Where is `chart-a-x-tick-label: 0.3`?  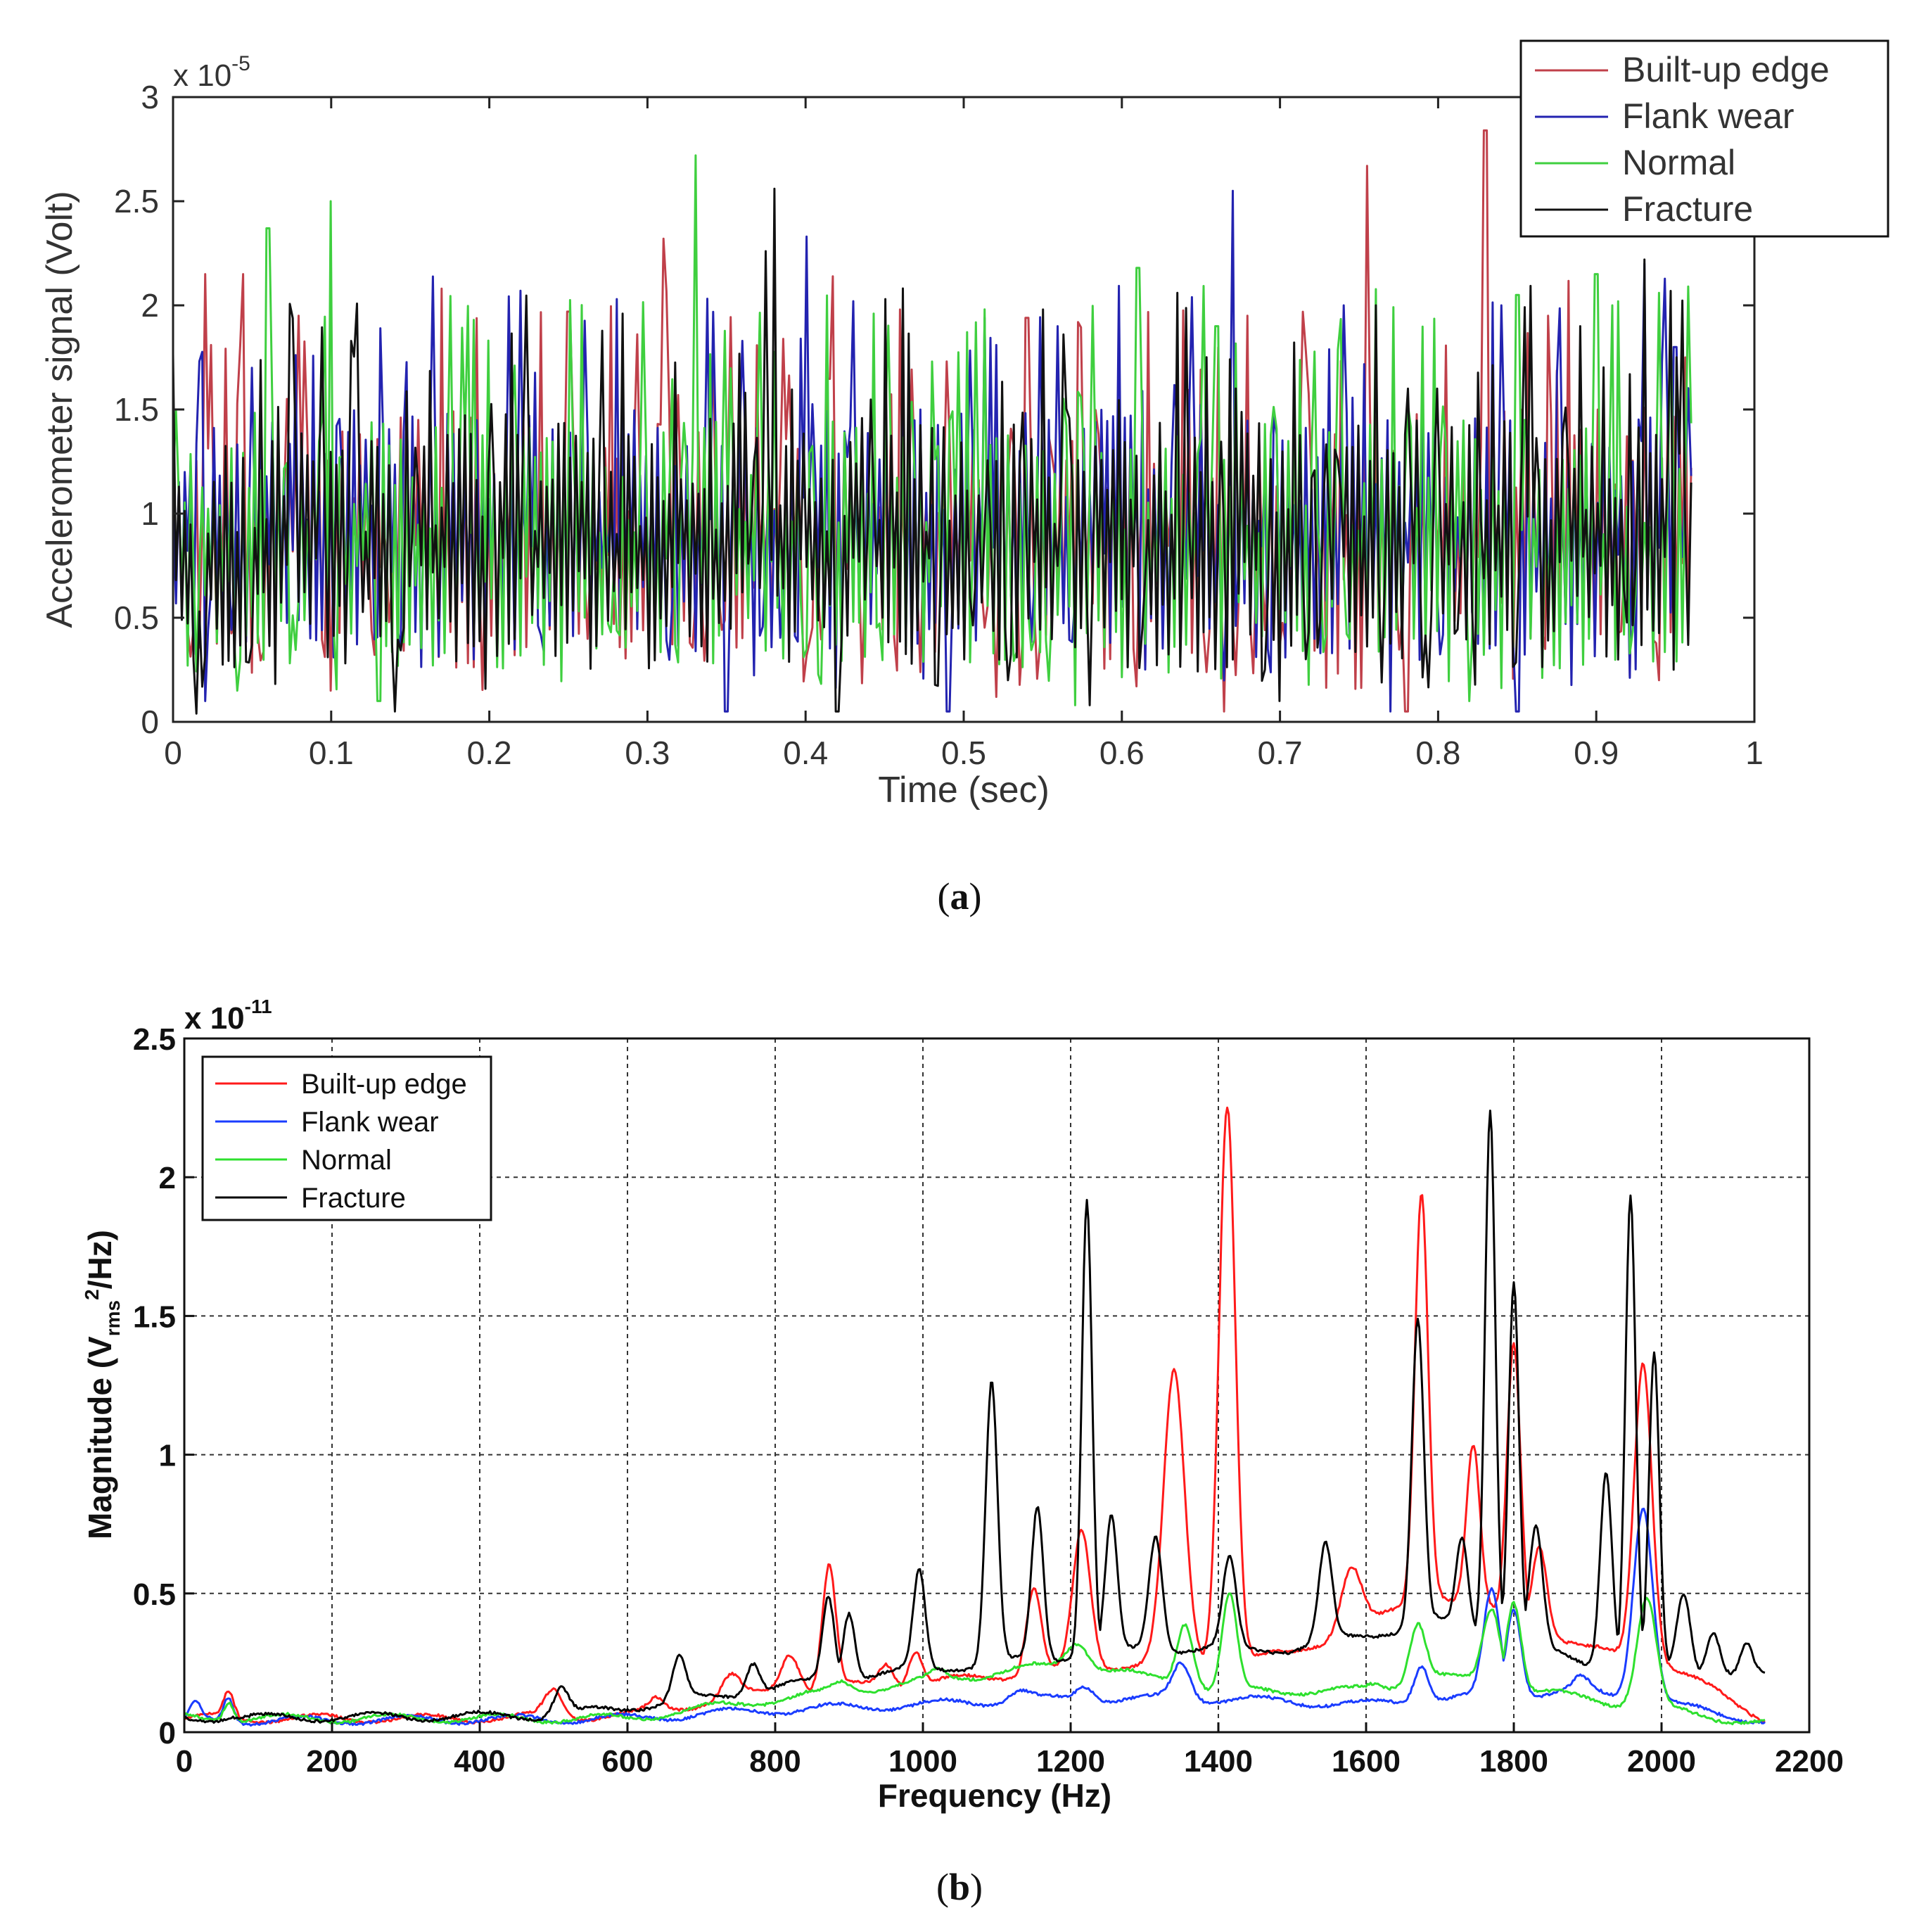
chart-a-x-tick-label: 0.3 is located at coordinates (647, 753).